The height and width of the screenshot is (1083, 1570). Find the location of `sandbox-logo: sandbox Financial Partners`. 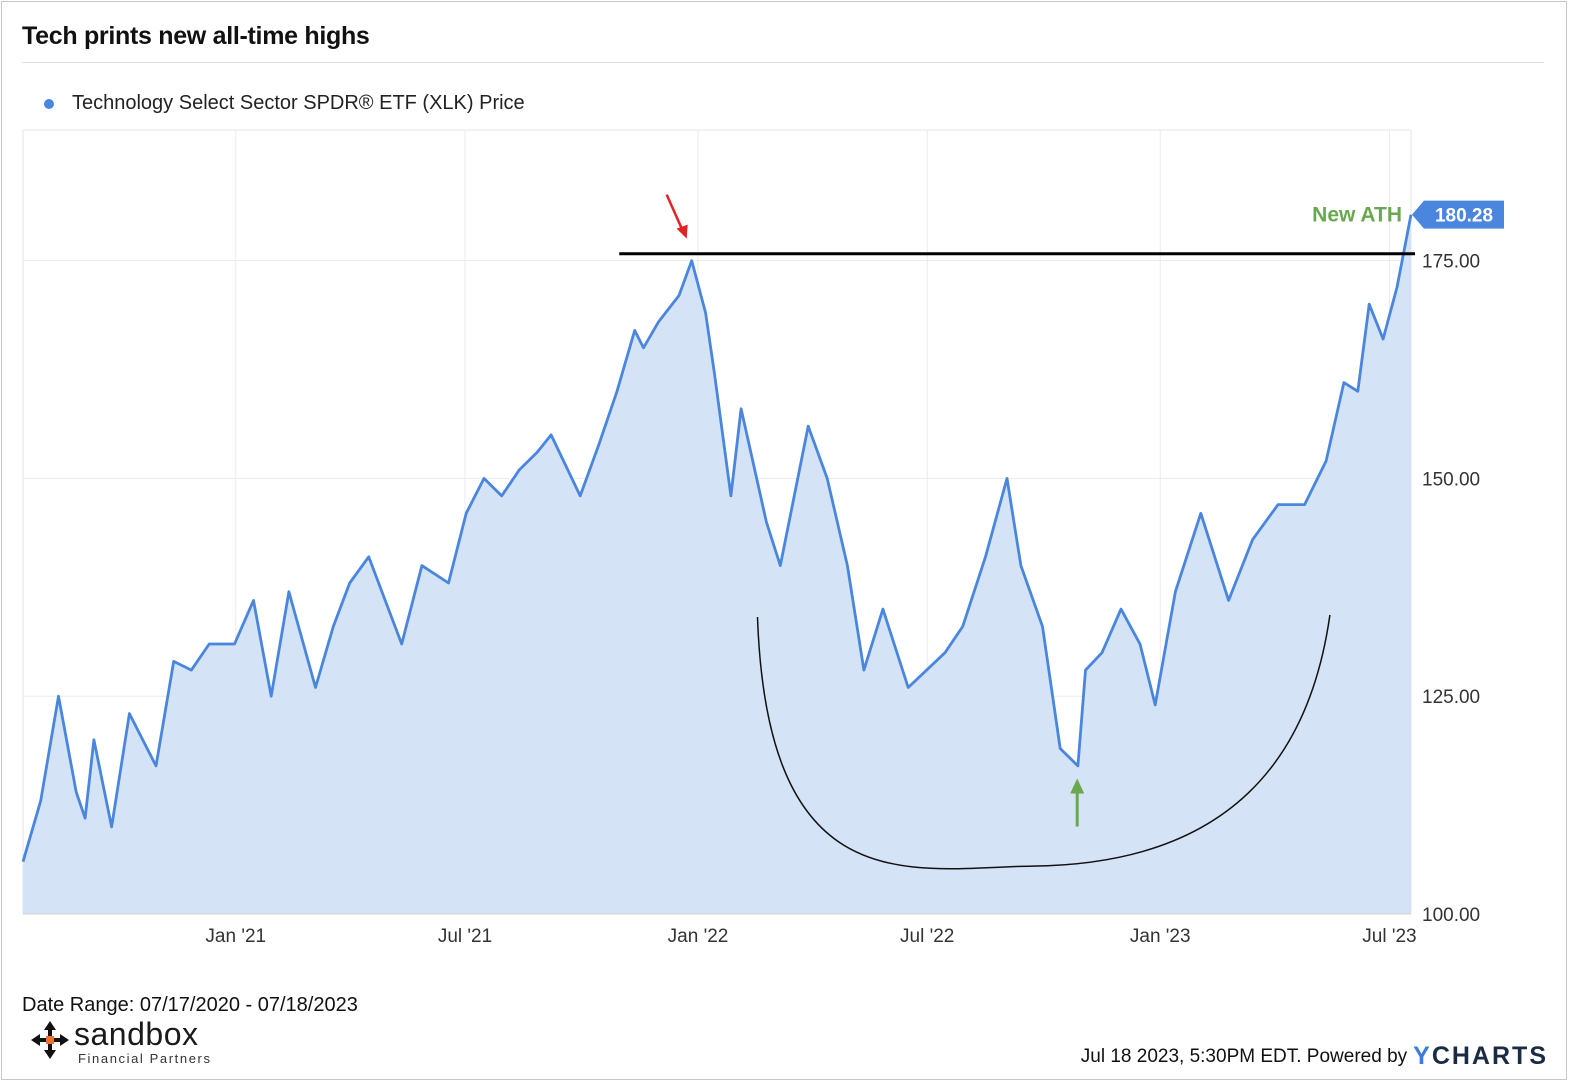

sandbox-logo: sandbox Financial Partners is located at coordinates (121, 1042).